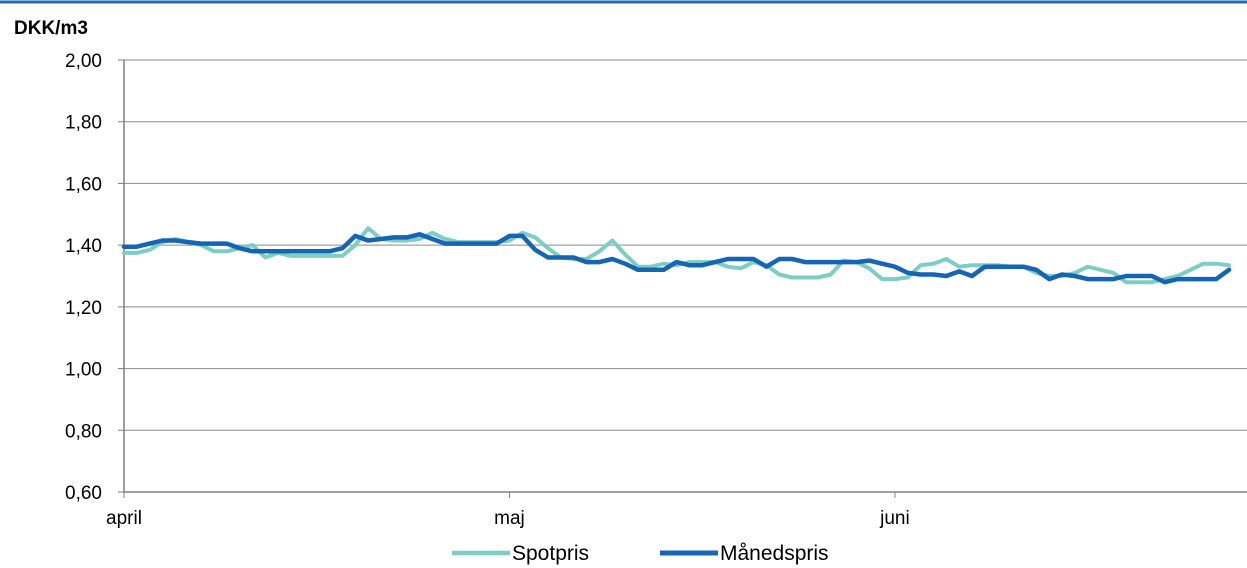 The image size is (1247, 568). What do you see at coordinates (51, 28) in the screenshot?
I see `y-unit-label: DKK/m3` at bounding box center [51, 28].